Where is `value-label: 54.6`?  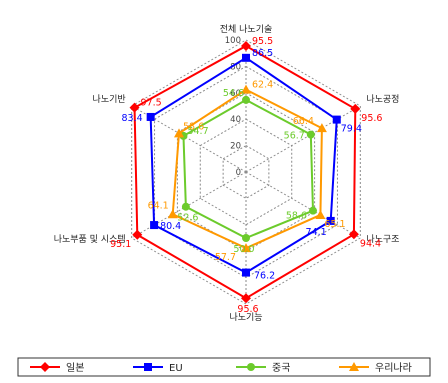 value-label: 54.6 is located at coordinates (233, 93).